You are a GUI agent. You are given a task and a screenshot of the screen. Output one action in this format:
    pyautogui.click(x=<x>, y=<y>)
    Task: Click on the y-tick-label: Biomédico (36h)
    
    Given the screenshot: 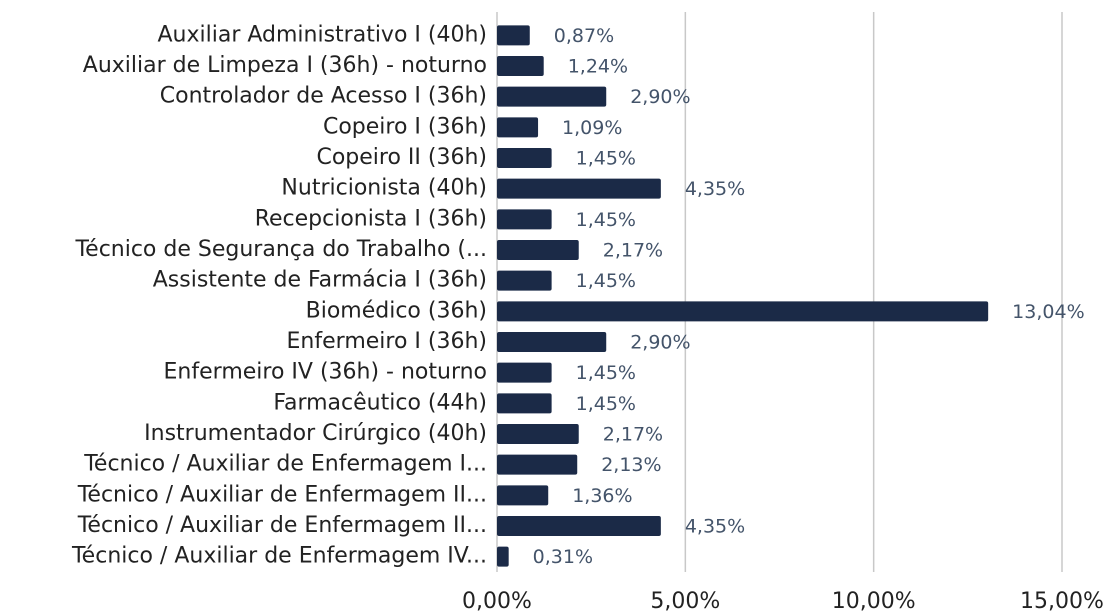 What is the action you would take?
    pyautogui.click(x=396, y=310)
    